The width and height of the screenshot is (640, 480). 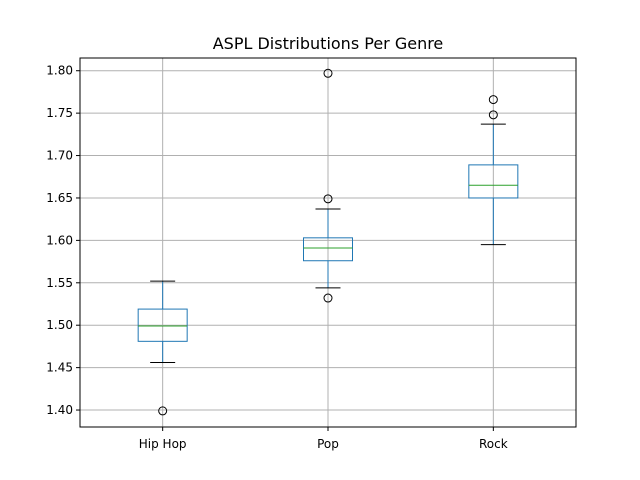 What do you see at coordinates (59, 156) in the screenshot?
I see `y-tick-label: 1.70` at bounding box center [59, 156].